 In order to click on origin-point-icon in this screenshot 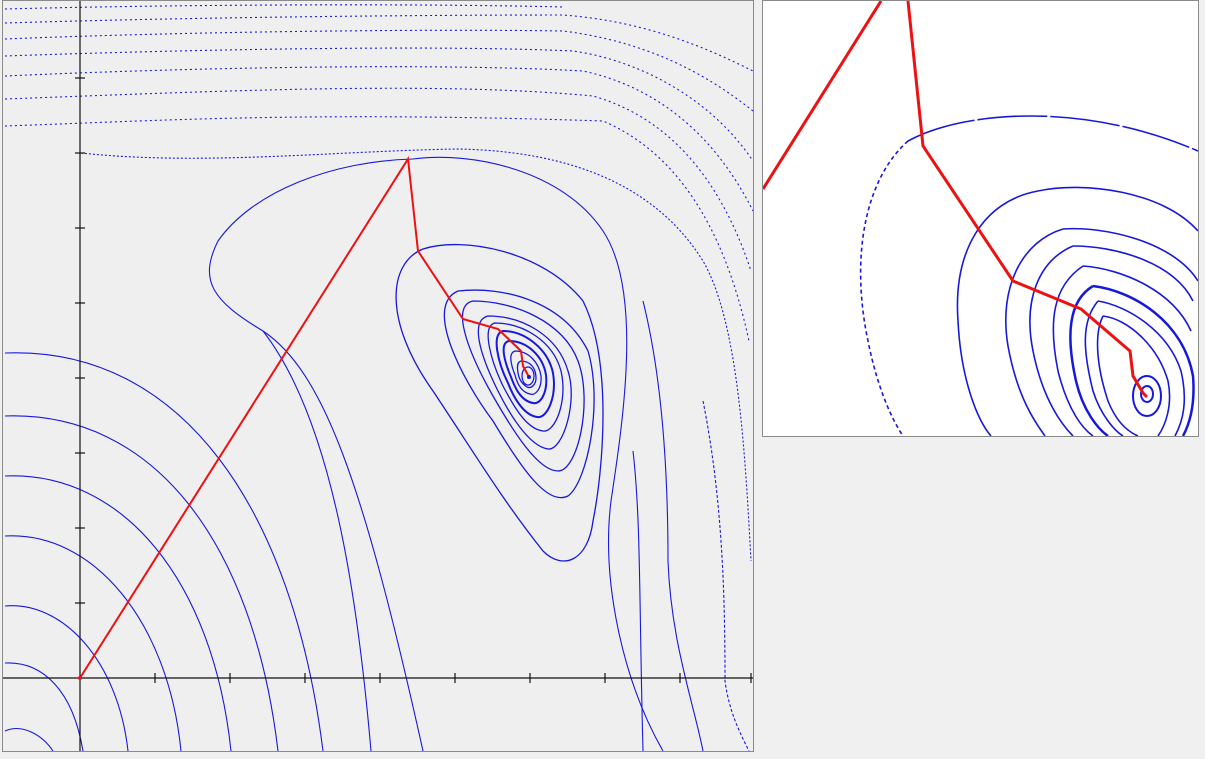, I will do `click(80, 678)`.